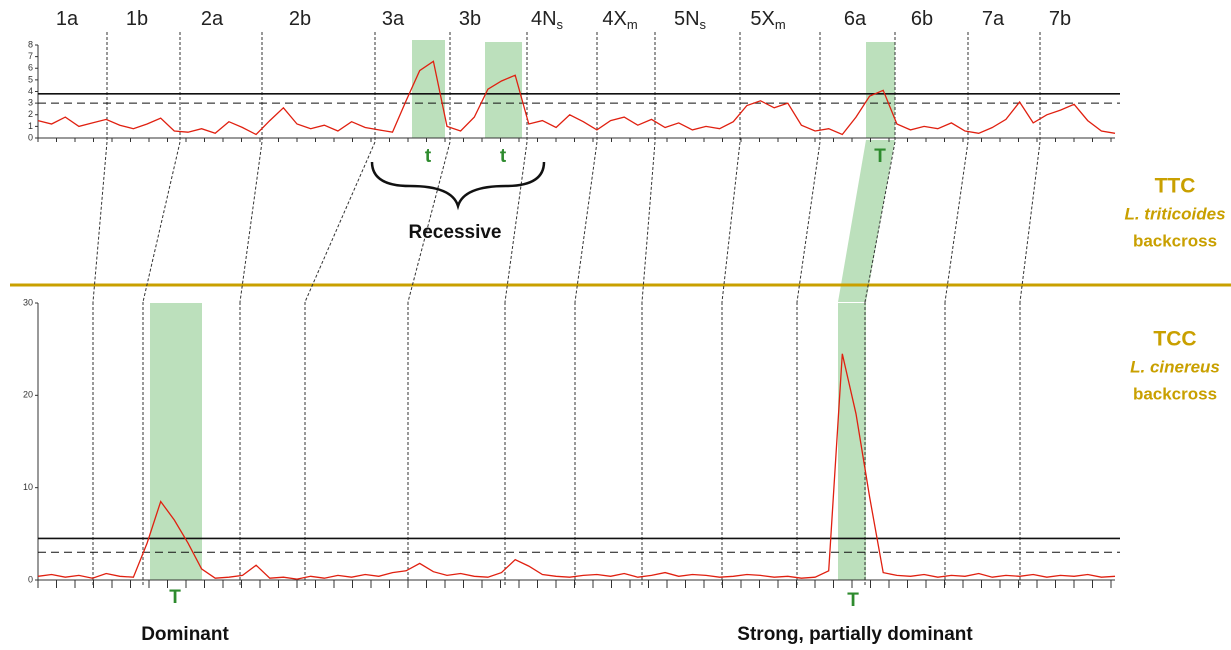  Describe the element at coordinates (458, 186) in the screenshot. I see `brace` at that location.